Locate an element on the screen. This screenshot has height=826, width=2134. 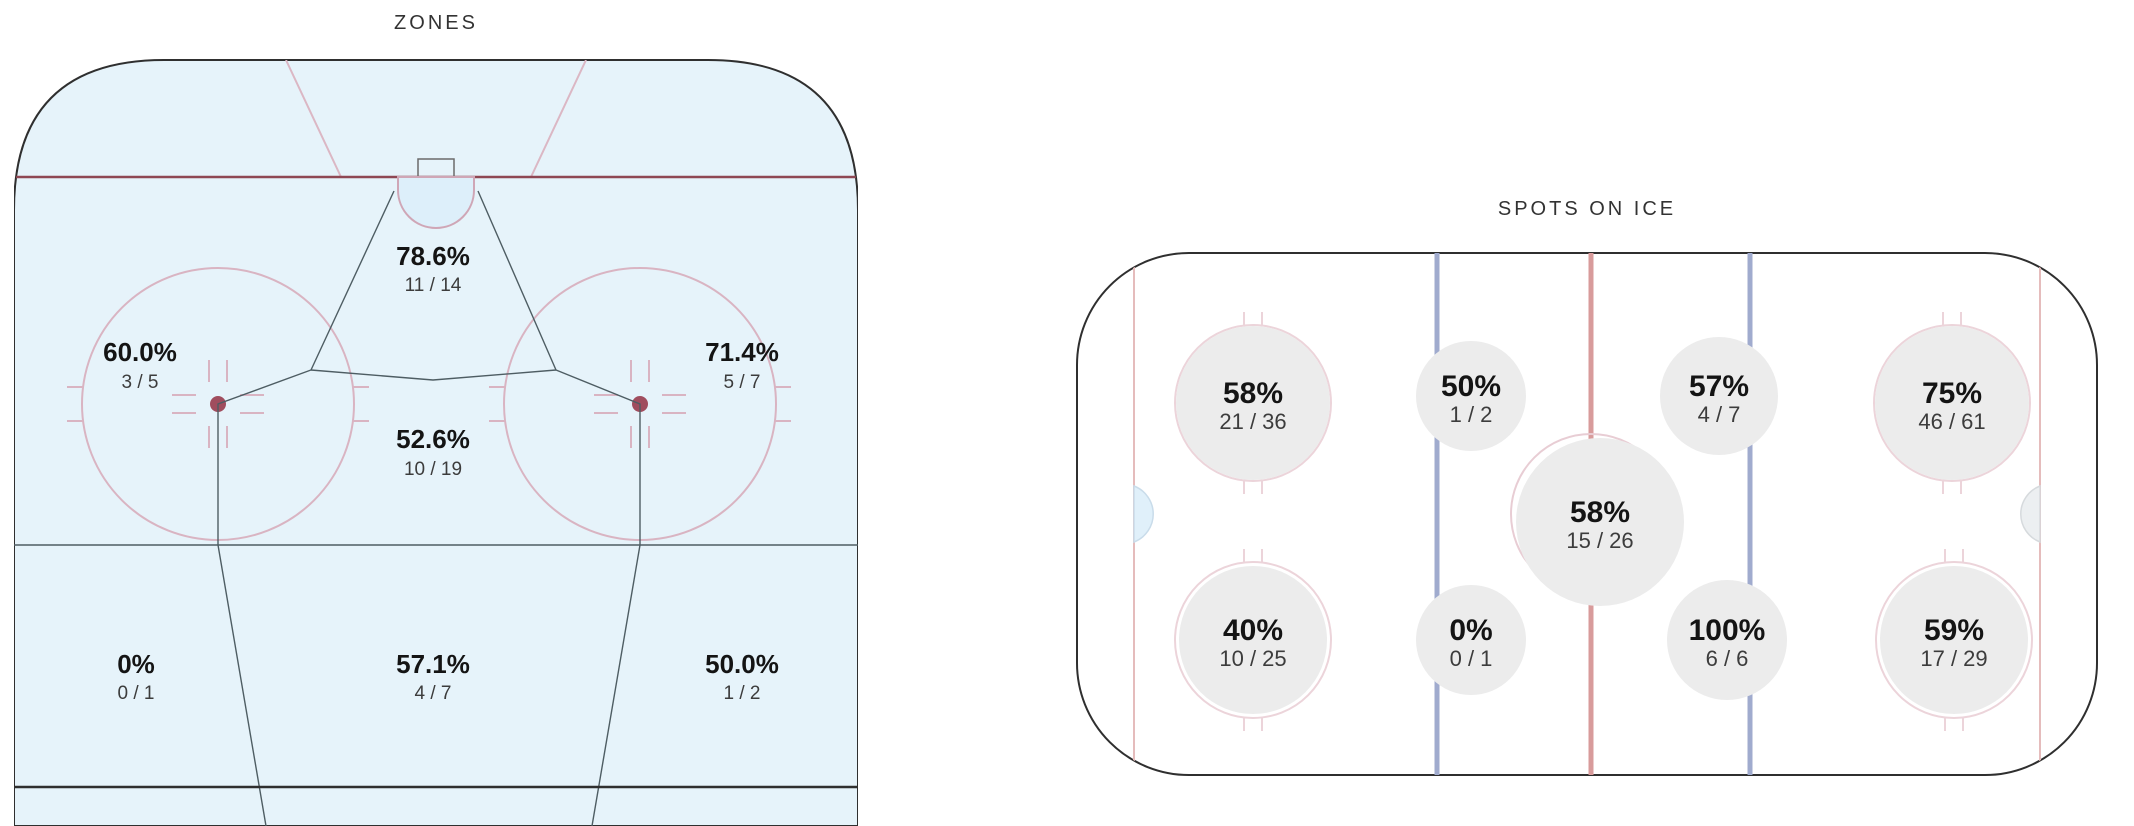
svg-text: 10 / 19 is located at coordinates (433, 469).